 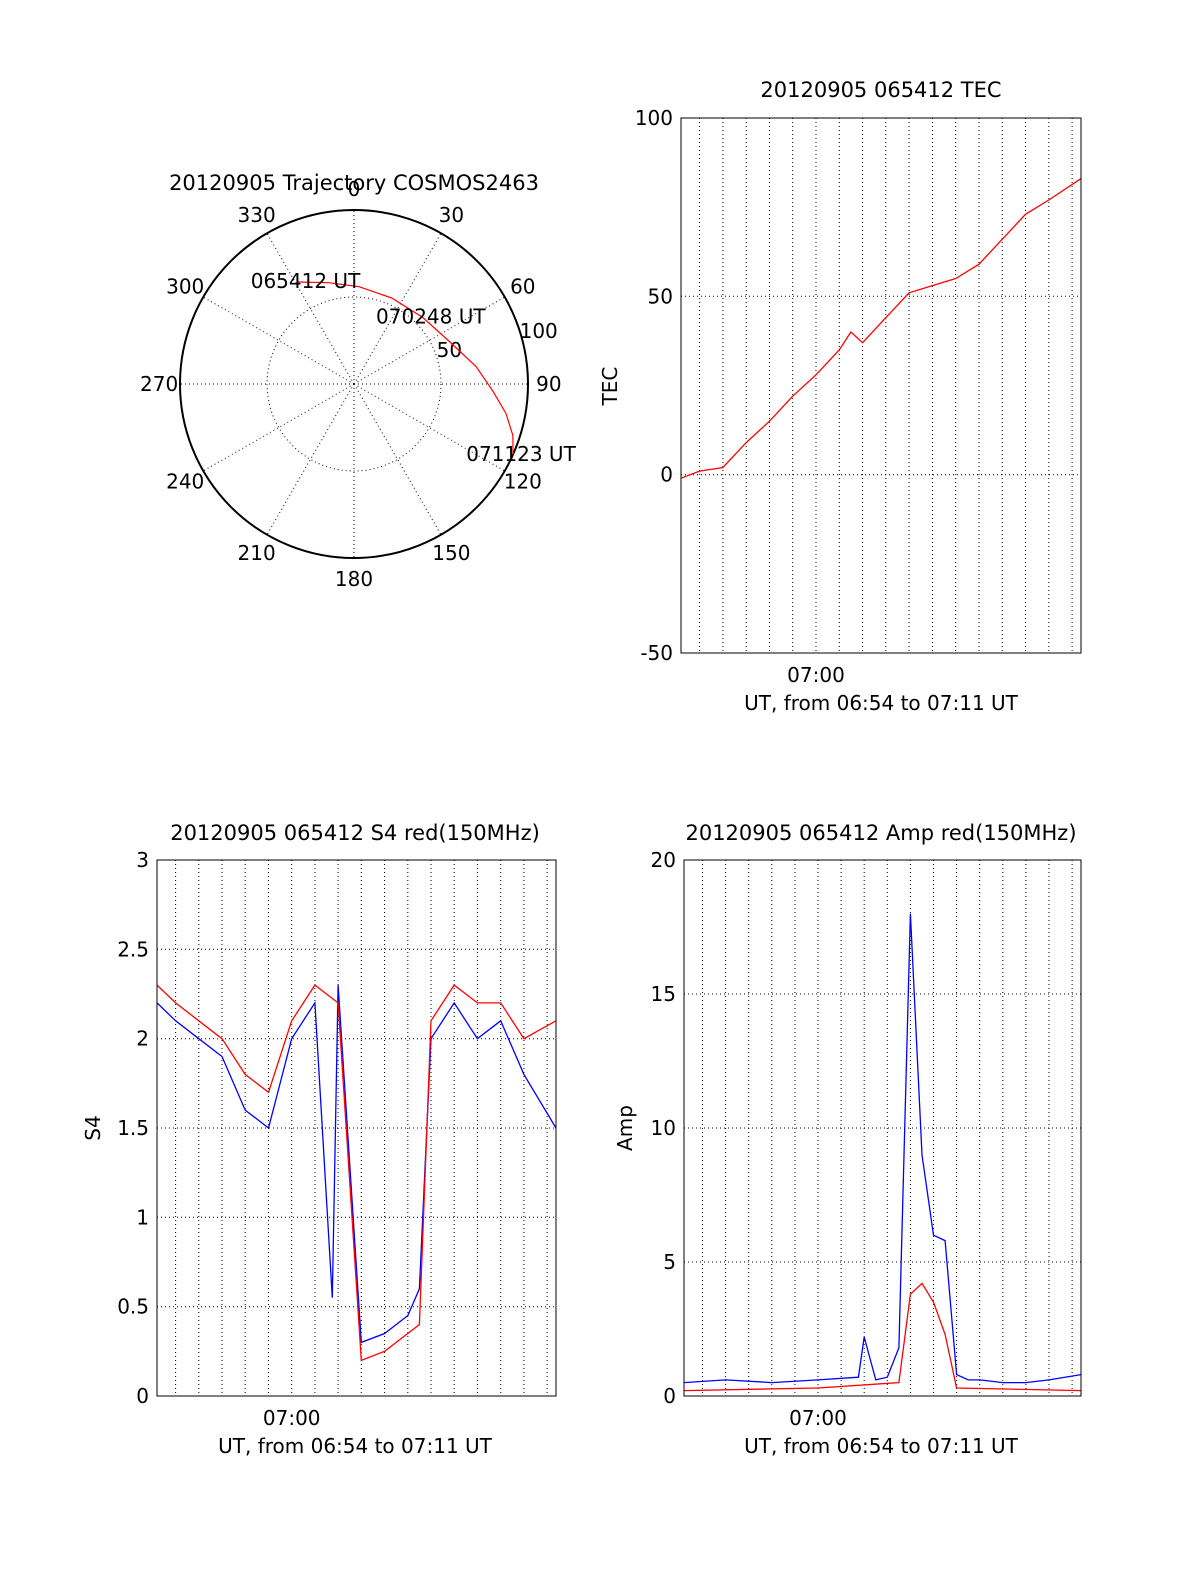 I want to click on trajectory-line, so click(x=405, y=368).